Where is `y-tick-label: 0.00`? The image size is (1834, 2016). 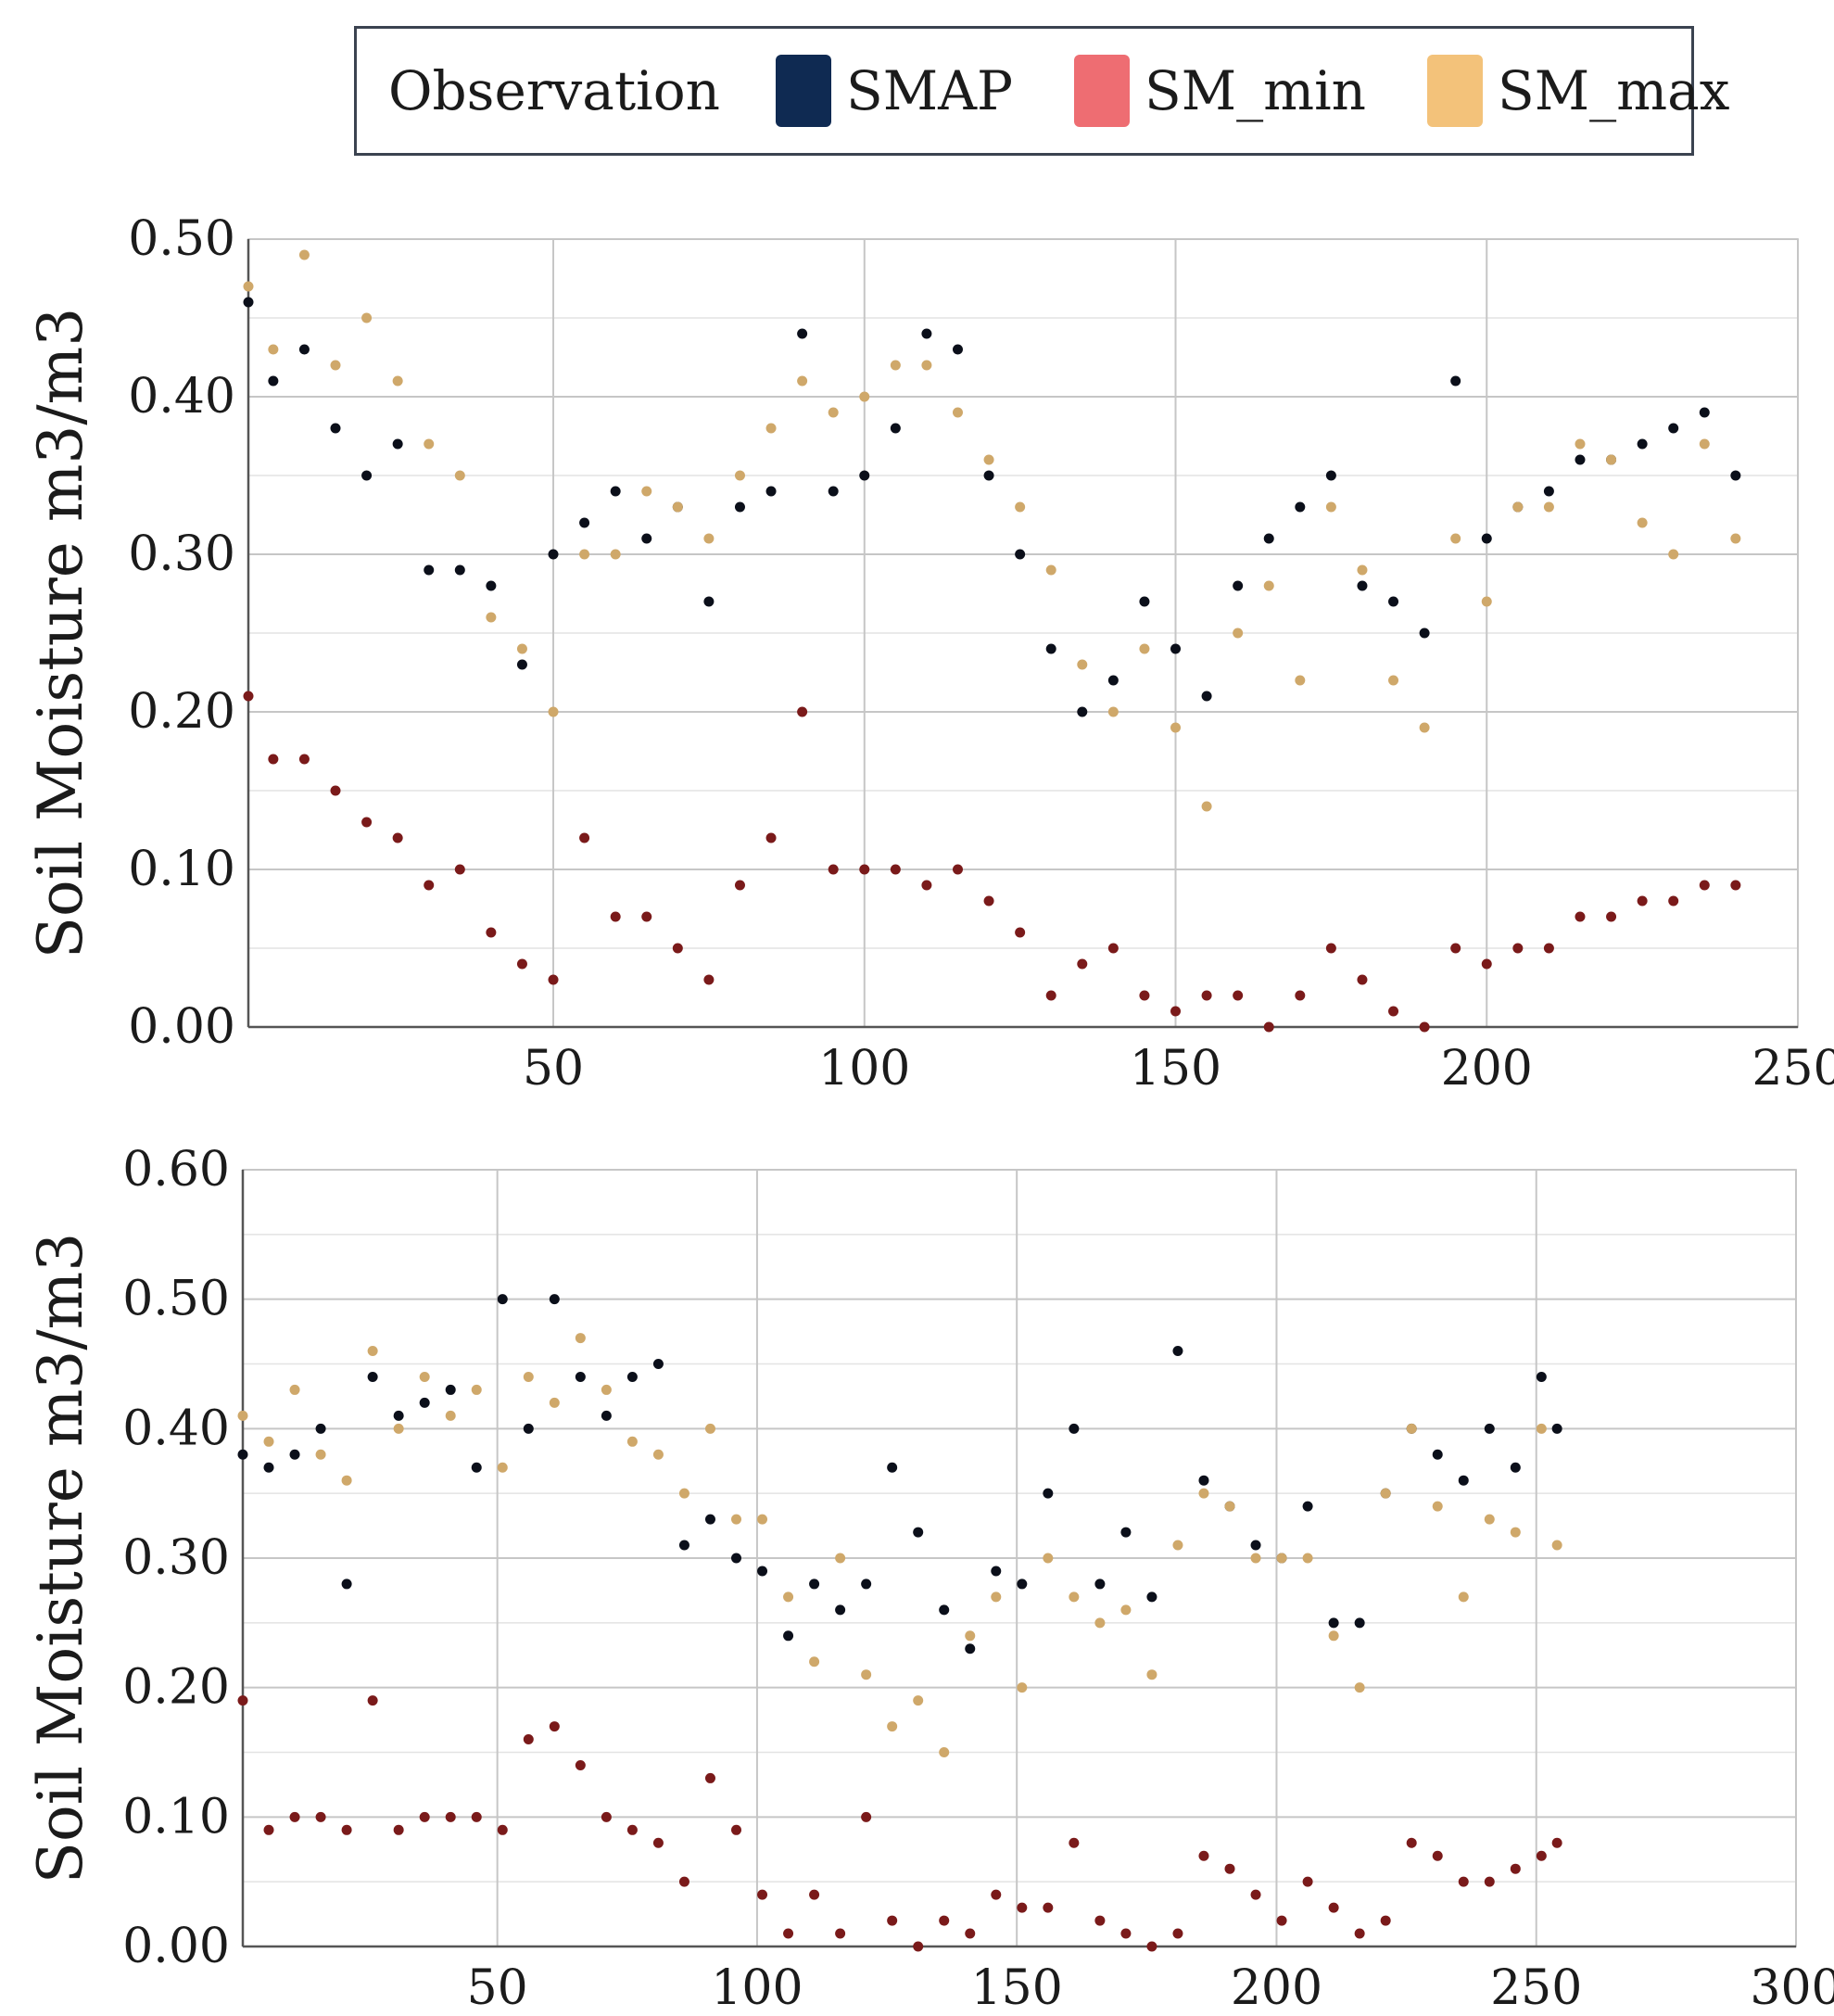
y-tick-label: 0.00 is located at coordinates (182, 1027).